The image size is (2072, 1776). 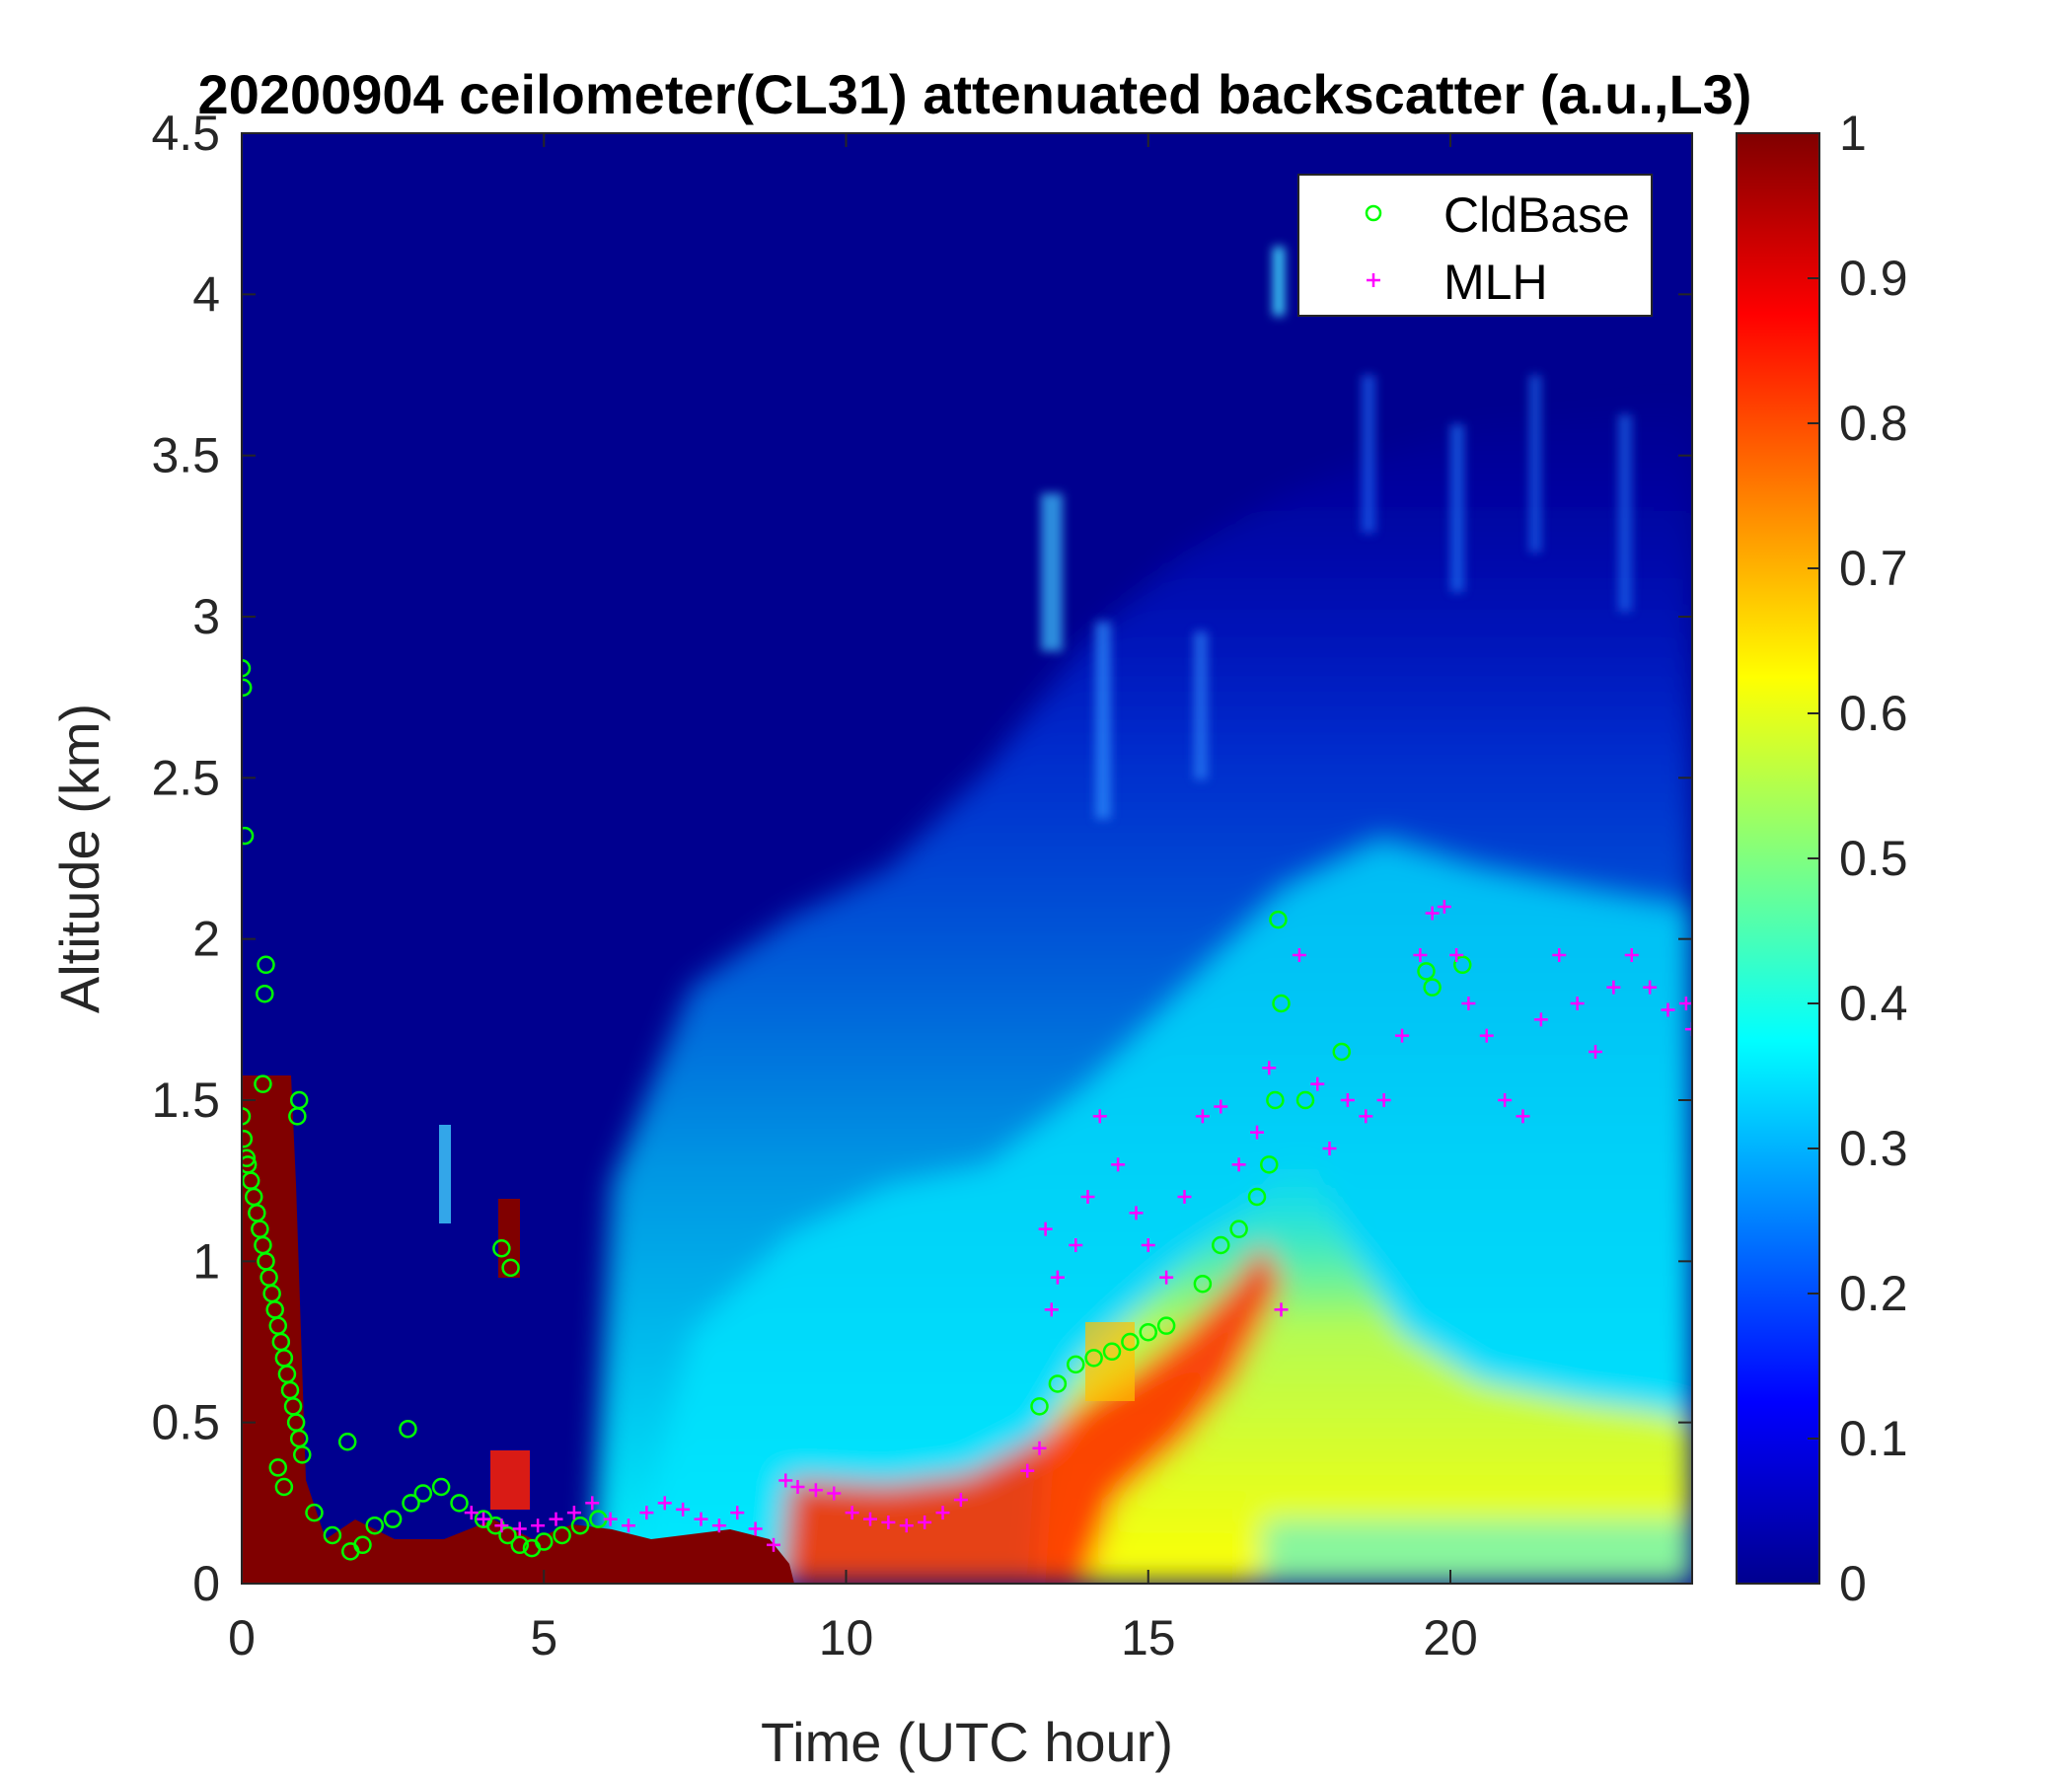 What do you see at coordinates (1475, 246) in the screenshot?
I see `legend: CldBase MLH` at bounding box center [1475, 246].